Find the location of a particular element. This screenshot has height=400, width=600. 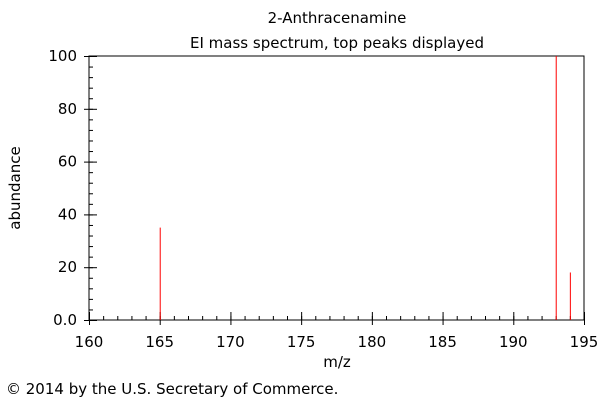

chart-title: 2-Anthracenamine is located at coordinates (337, 18).